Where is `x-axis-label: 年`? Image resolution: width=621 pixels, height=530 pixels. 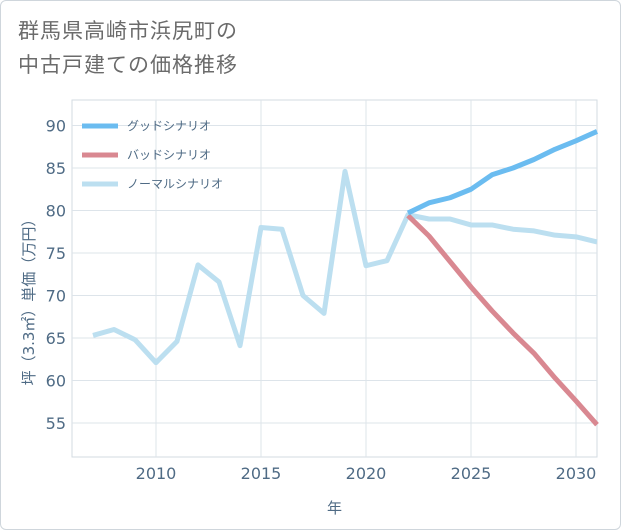
x-axis-label: 年 is located at coordinates (334, 508).